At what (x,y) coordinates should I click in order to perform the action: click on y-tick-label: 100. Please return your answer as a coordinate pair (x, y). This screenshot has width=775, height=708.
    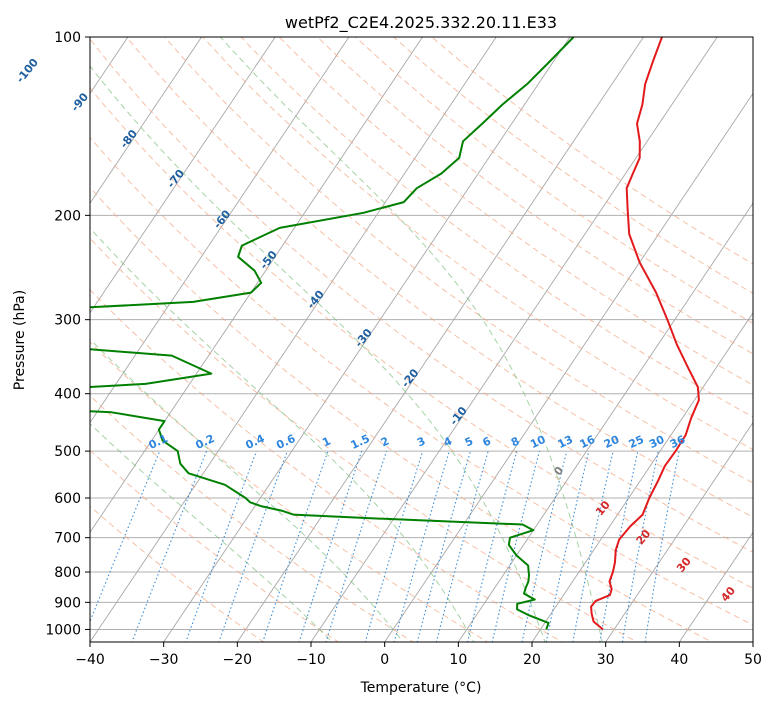
    Looking at the image, I should click on (67, 38).